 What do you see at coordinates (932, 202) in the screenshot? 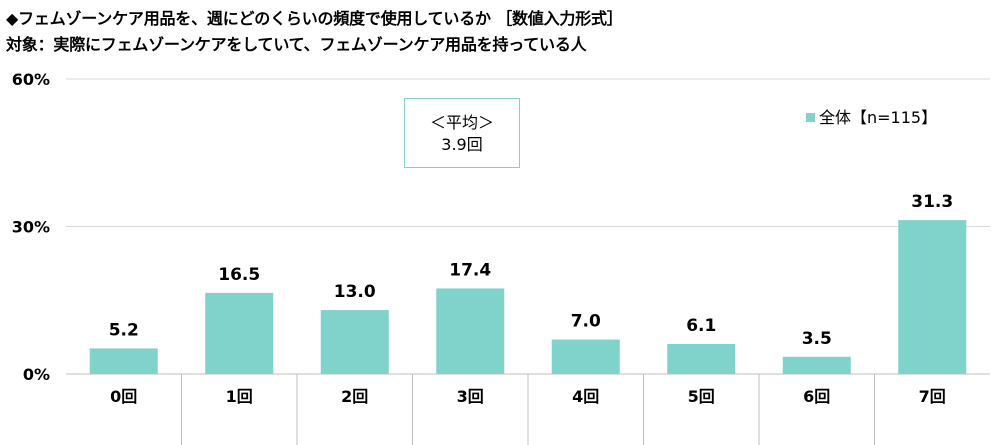
I see `data-label: 31.3` at bounding box center [932, 202].